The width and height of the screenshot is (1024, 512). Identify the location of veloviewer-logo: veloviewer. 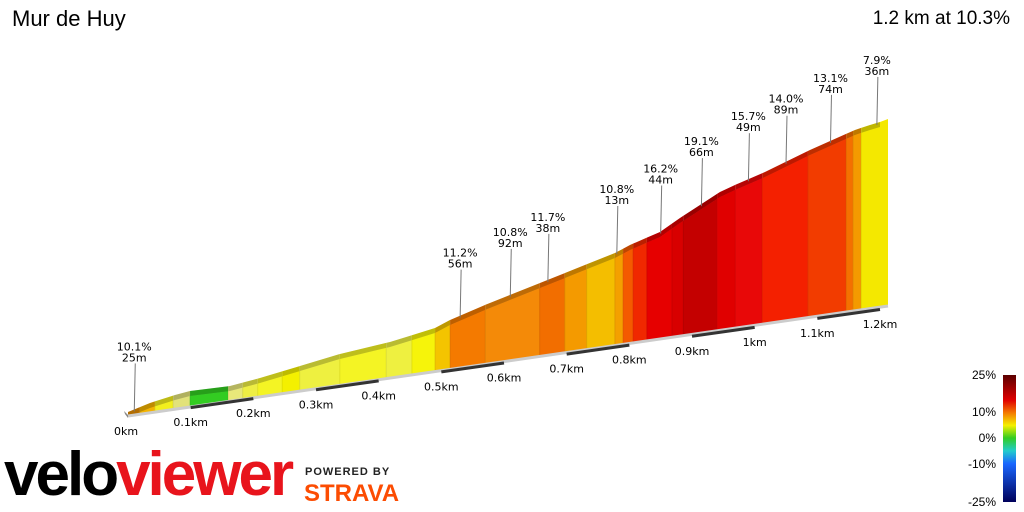
(149, 474).